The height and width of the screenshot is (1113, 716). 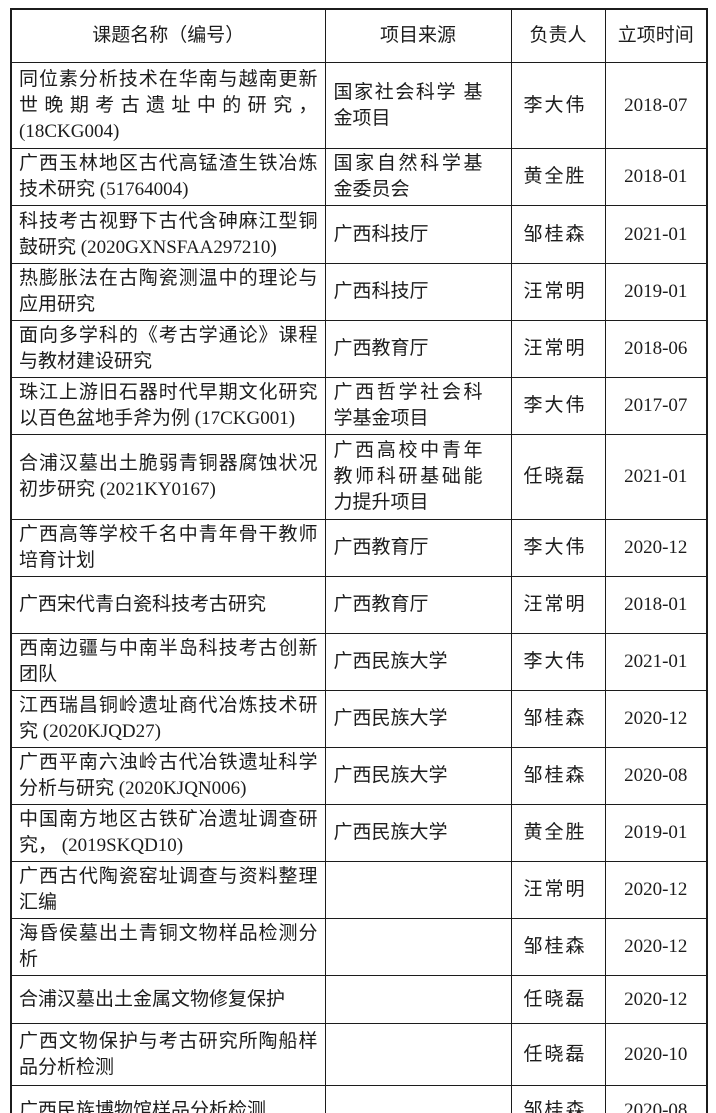 I want to click on cell-project-title: 热膨胀法在古陶瓷测温中的理论与应用研究, so click(x=168, y=292).